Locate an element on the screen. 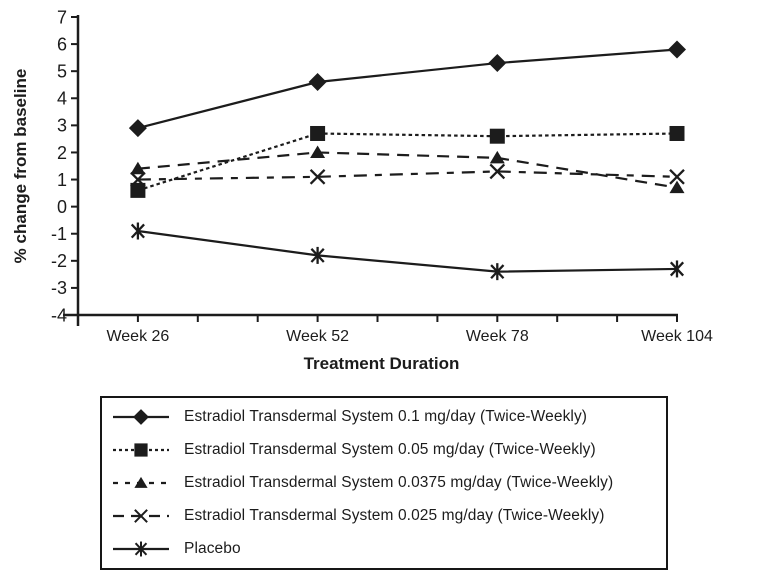 The height and width of the screenshot is (580, 769). x-tick-label: Week 26 is located at coordinates (137, 336).